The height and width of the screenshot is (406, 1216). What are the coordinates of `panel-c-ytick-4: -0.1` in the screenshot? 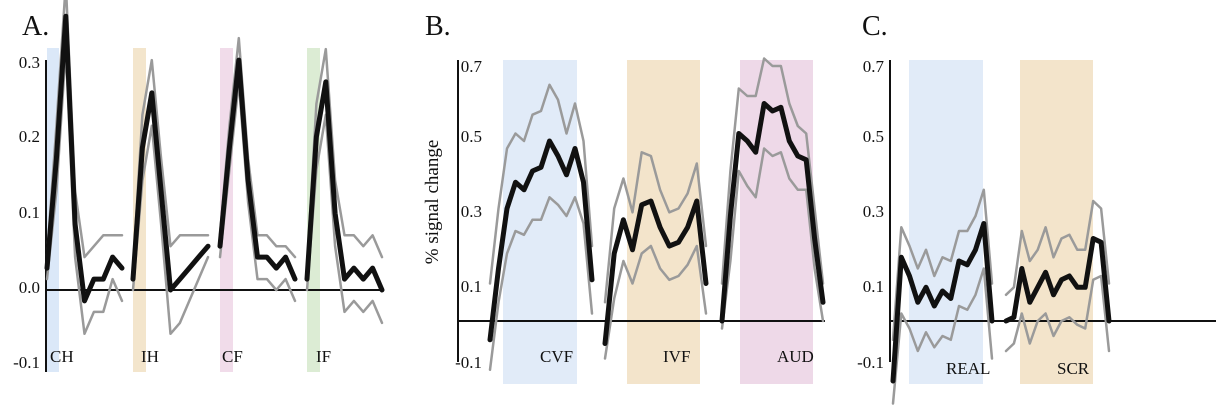 It's located at (870, 362).